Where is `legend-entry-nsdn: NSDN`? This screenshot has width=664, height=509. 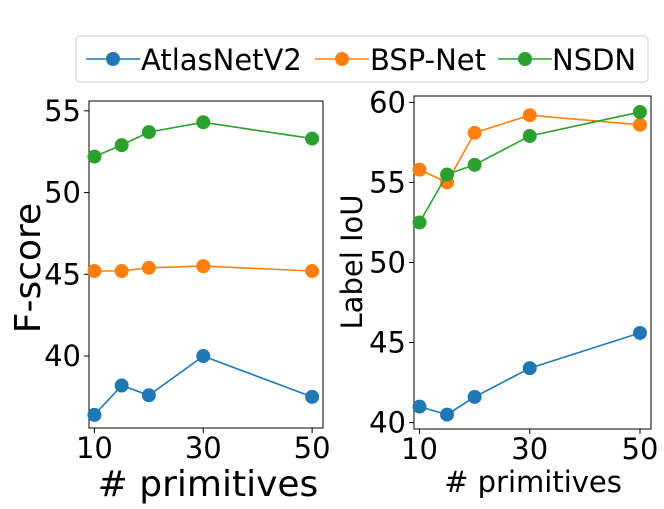
legend-entry-nsdn: NSDN is located at coordinates (567, 60).